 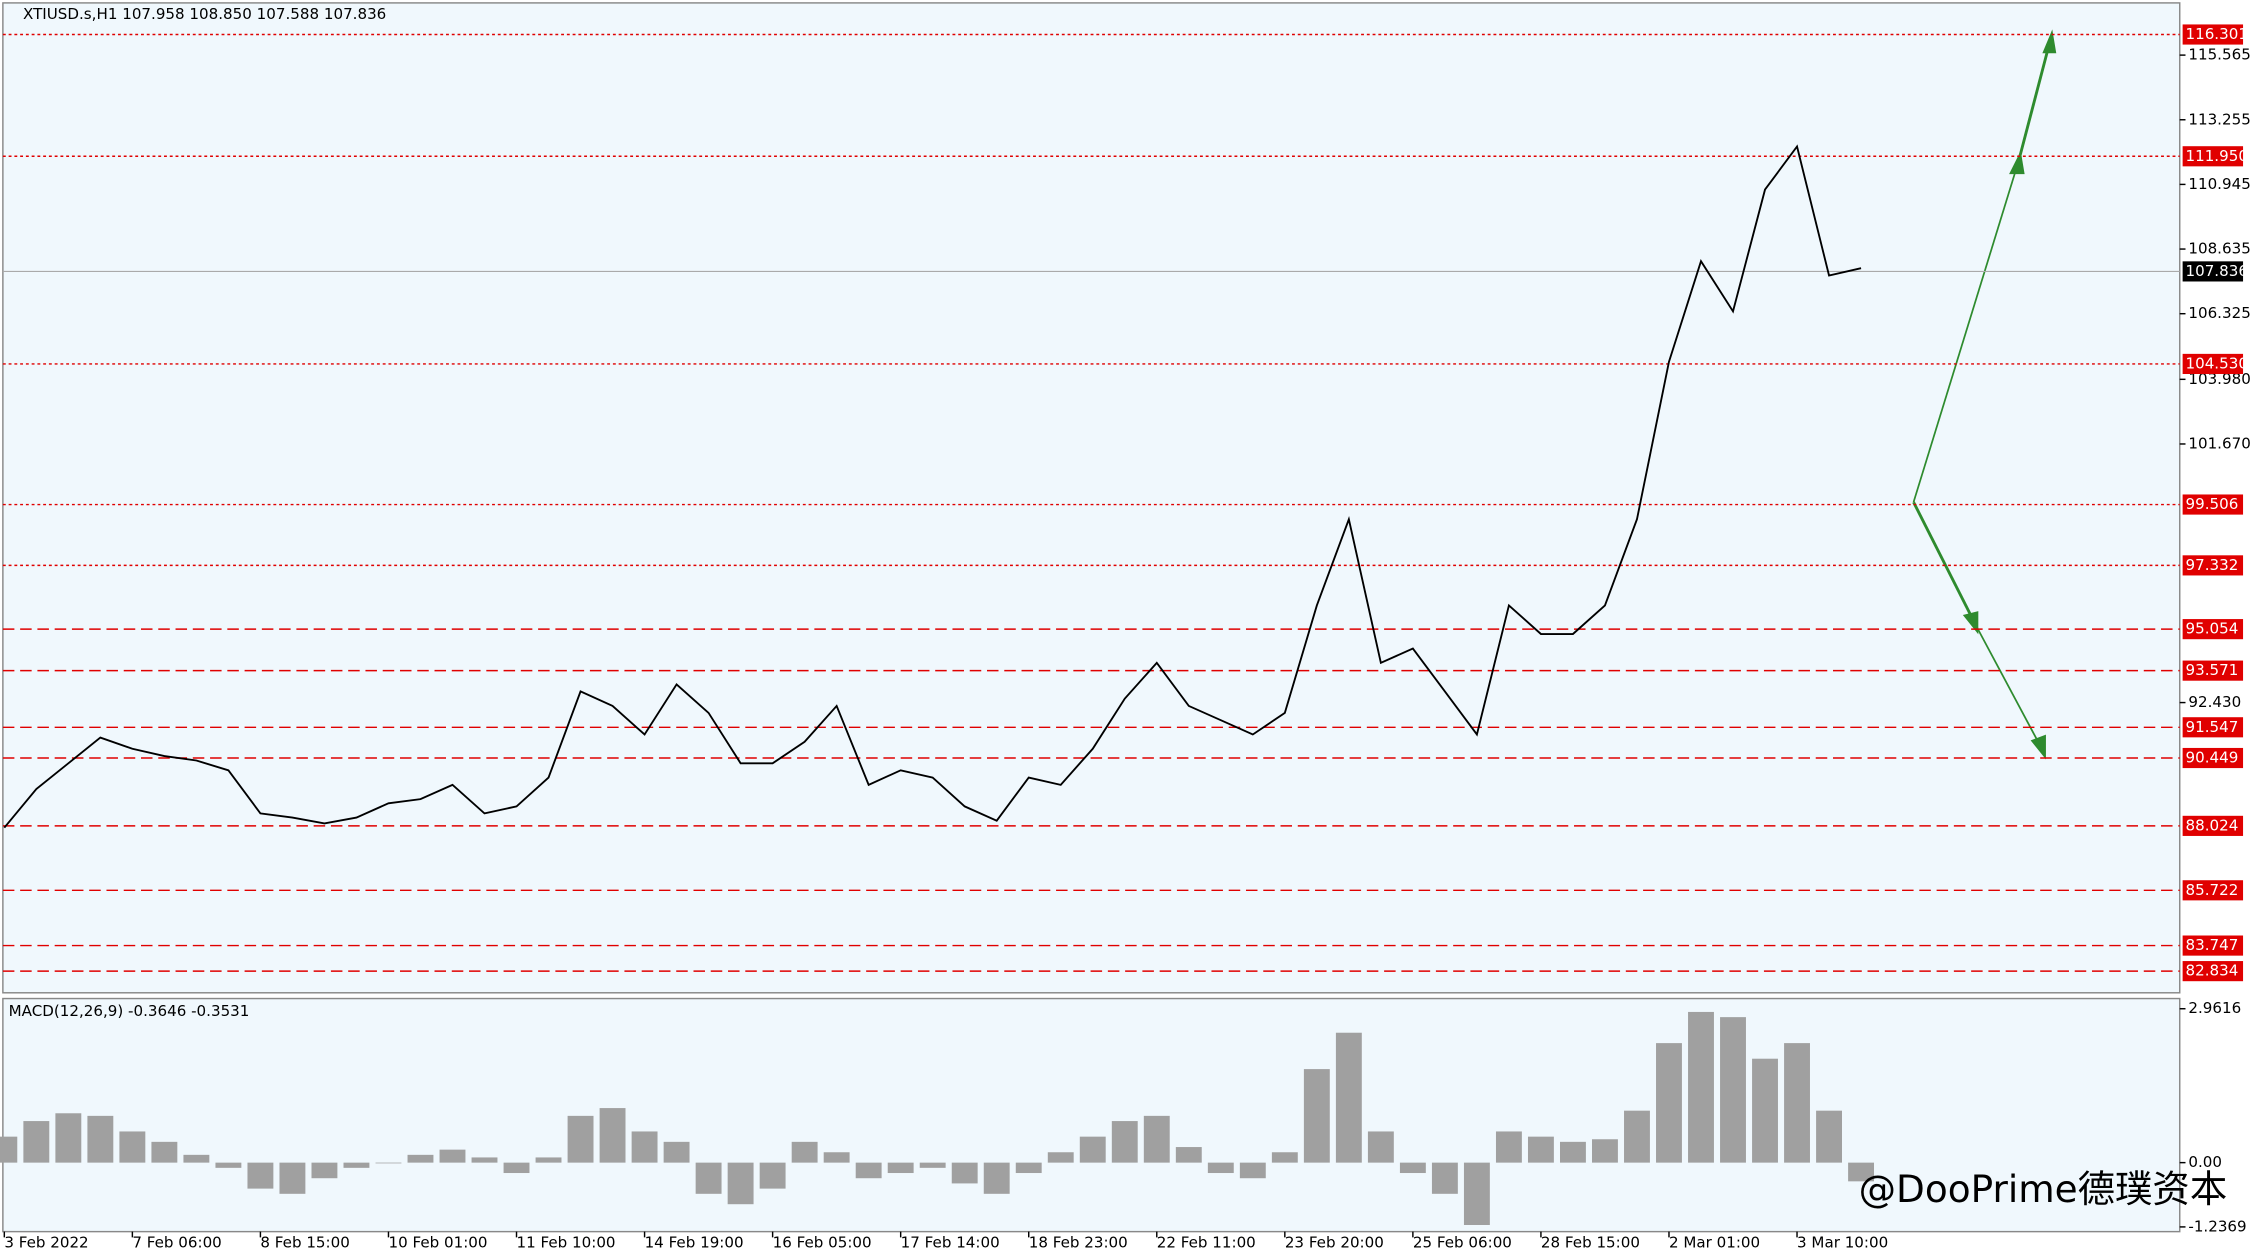 What do you see at coordinates (2217, 1226) in the screenshot?
I see `macd-y-tick-label: -1.2369` at bounding box center [2217, 1226].